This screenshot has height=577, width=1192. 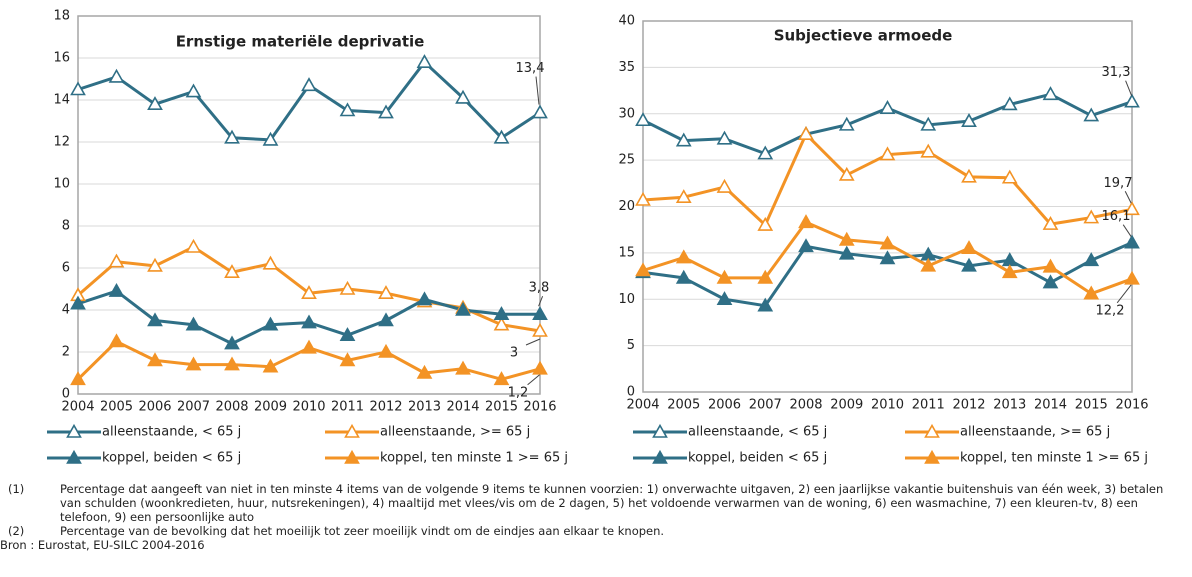 What do you see at coordinates (1116, 216) in the screenshot?
I see `data-label: 16,1` at bounding box center [1116, 216].